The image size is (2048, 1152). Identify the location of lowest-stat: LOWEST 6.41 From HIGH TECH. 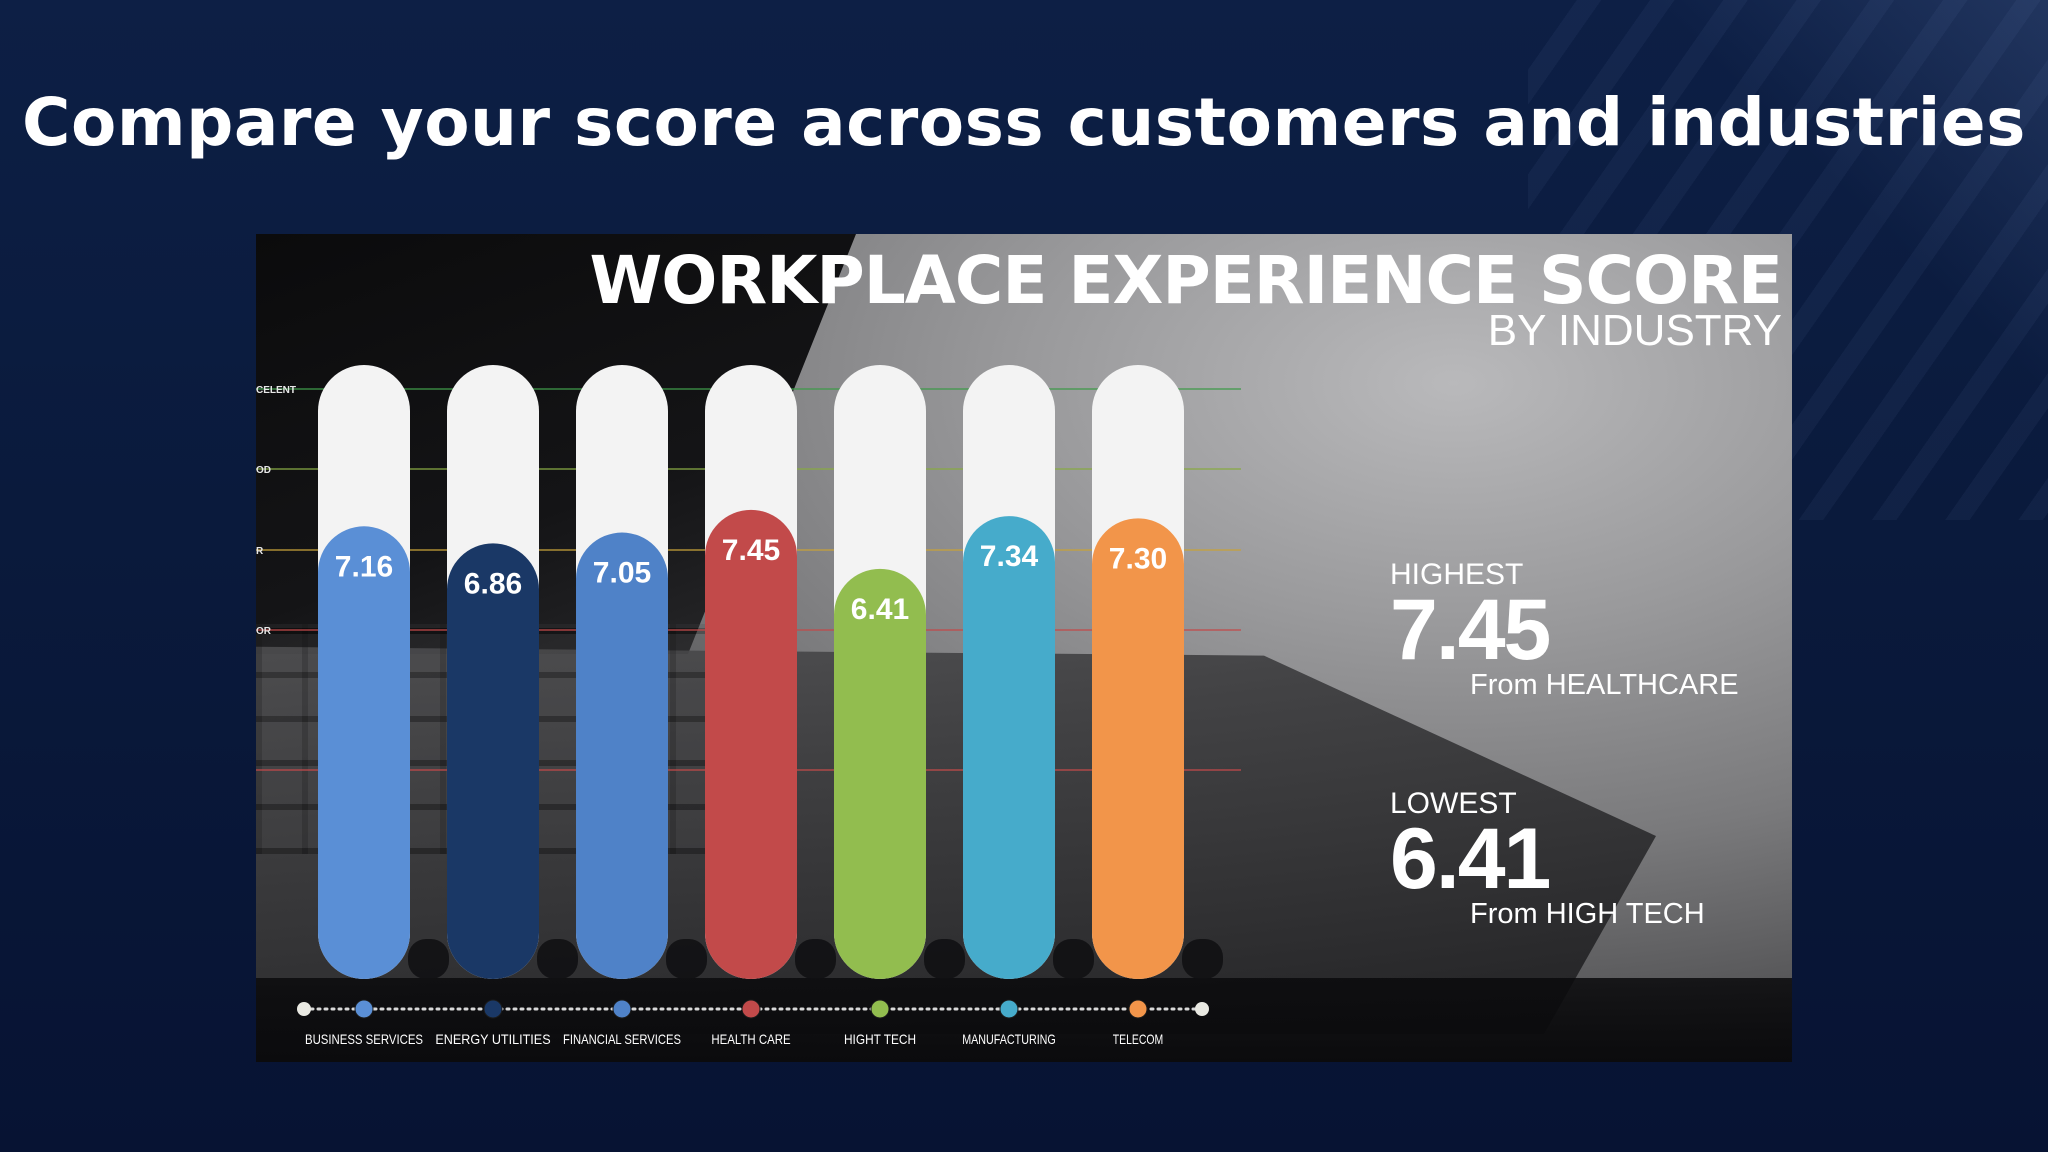
(1547, 858).